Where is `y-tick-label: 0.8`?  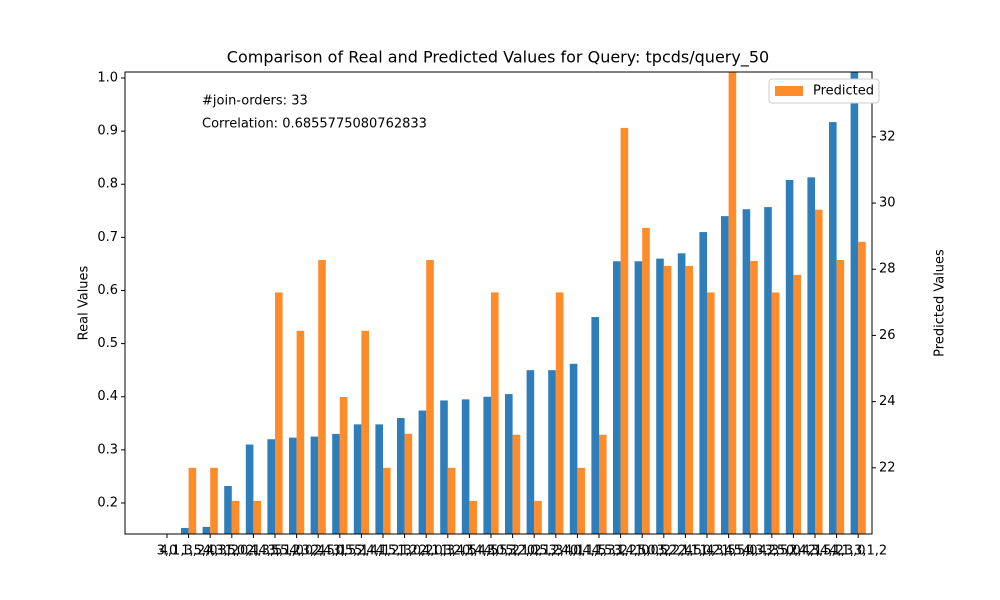
y-tick-label: 0.8 is located at coordinates (107, 184).